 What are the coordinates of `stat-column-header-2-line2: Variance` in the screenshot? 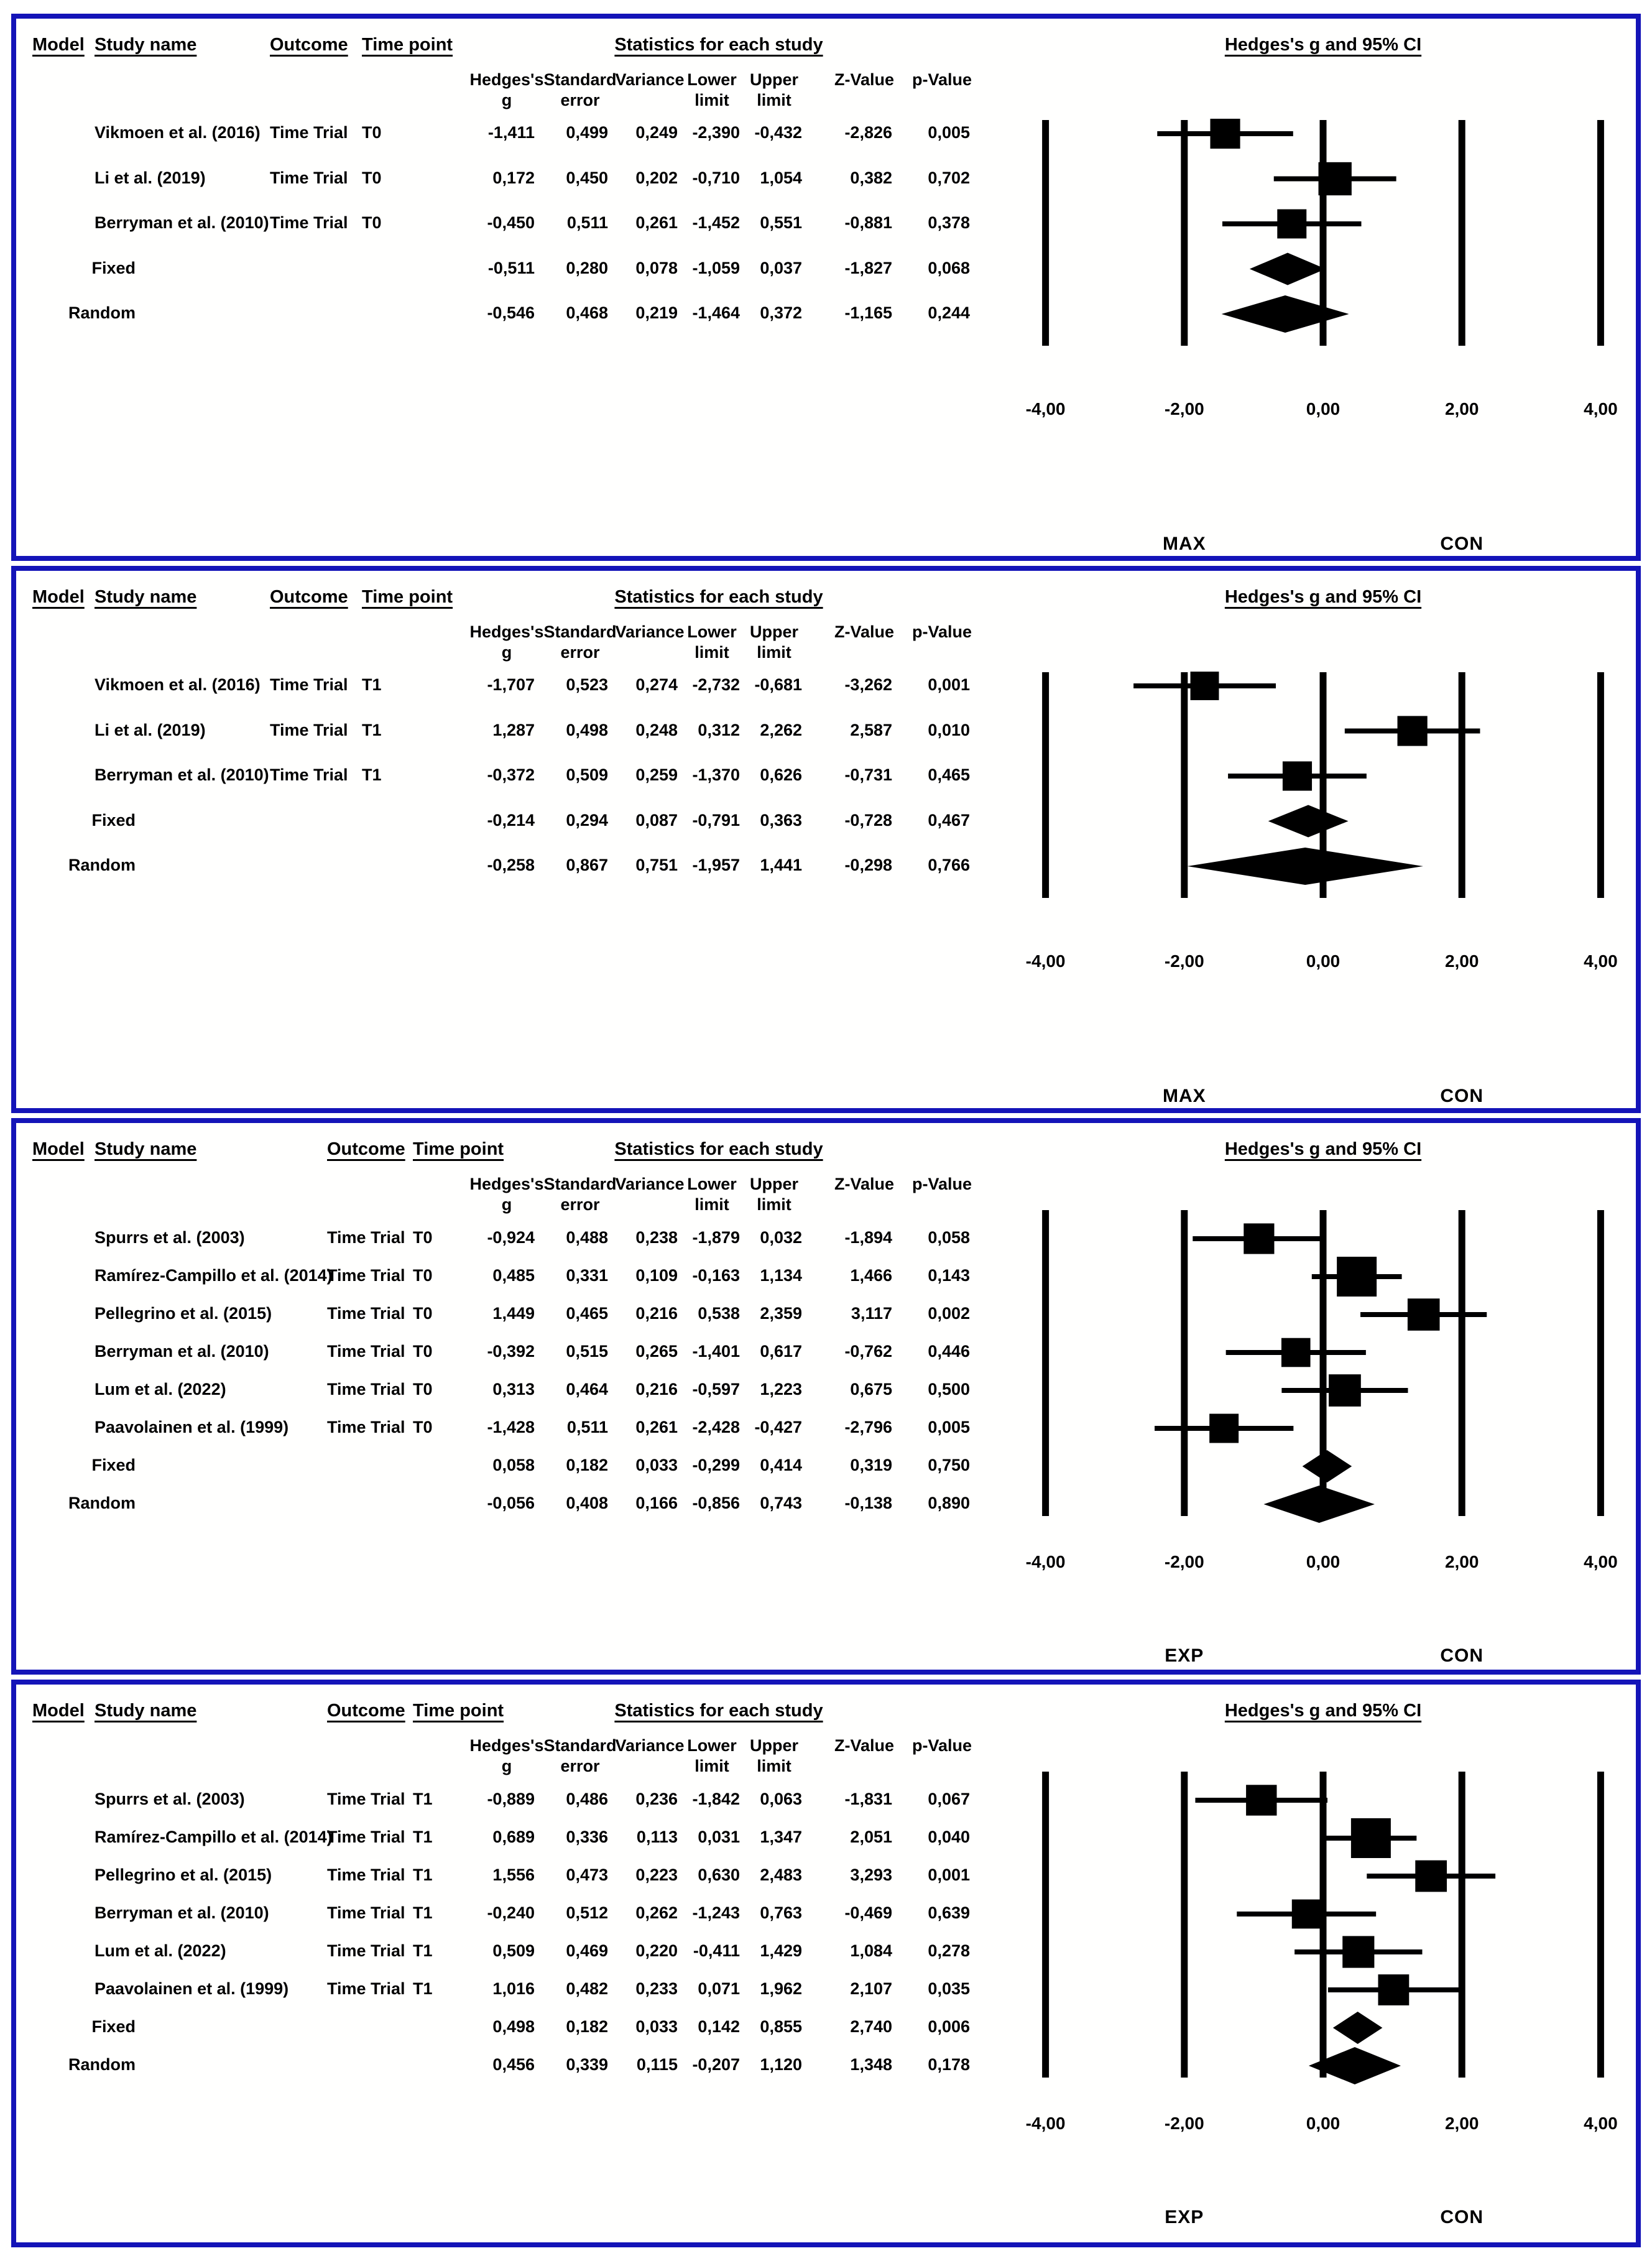 It's located at (650, 1745).